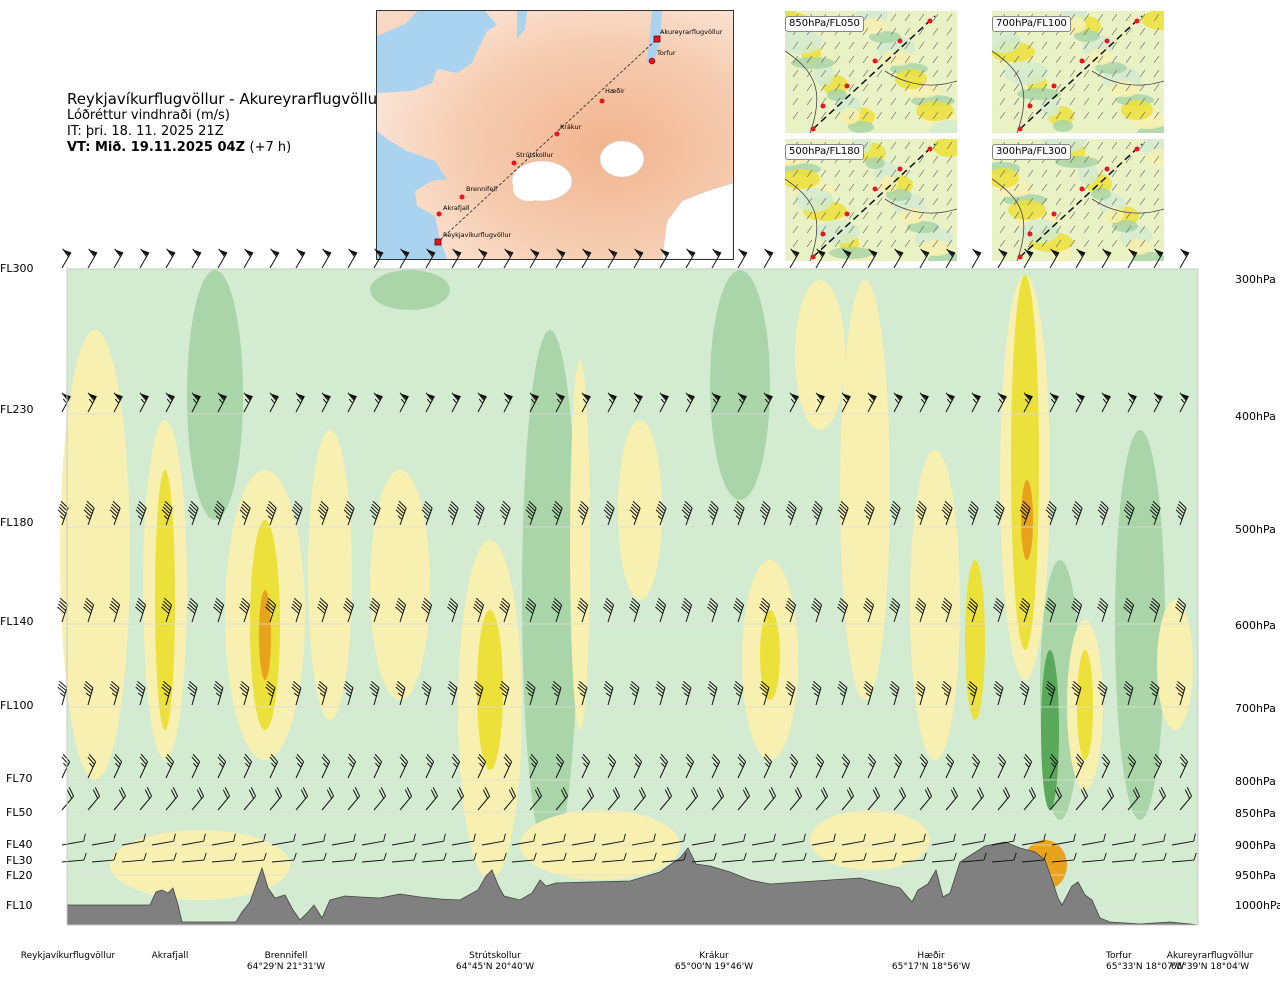 The width and height of the screenshot is (1280, 981). I want to click on field-cell, so click(870, 840).